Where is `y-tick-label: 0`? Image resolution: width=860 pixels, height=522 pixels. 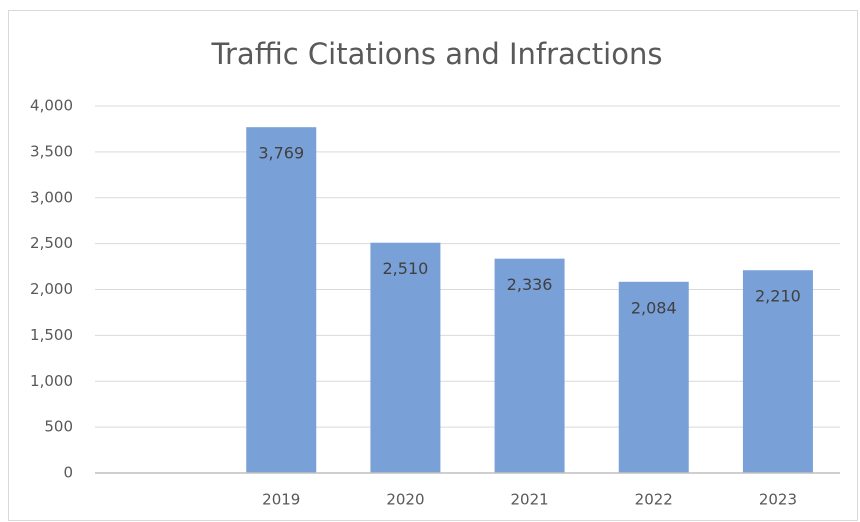 y-tick-label: 0 is located at coordinates (68, 473).